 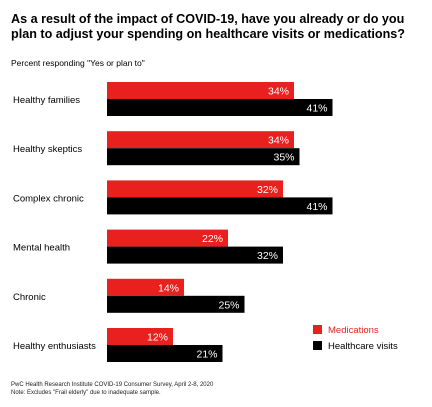 What do you see at coordinates (41, 248) in the screenshot?
I see `category-label-mental-health: Mental health` at bounding box center [41, 248].